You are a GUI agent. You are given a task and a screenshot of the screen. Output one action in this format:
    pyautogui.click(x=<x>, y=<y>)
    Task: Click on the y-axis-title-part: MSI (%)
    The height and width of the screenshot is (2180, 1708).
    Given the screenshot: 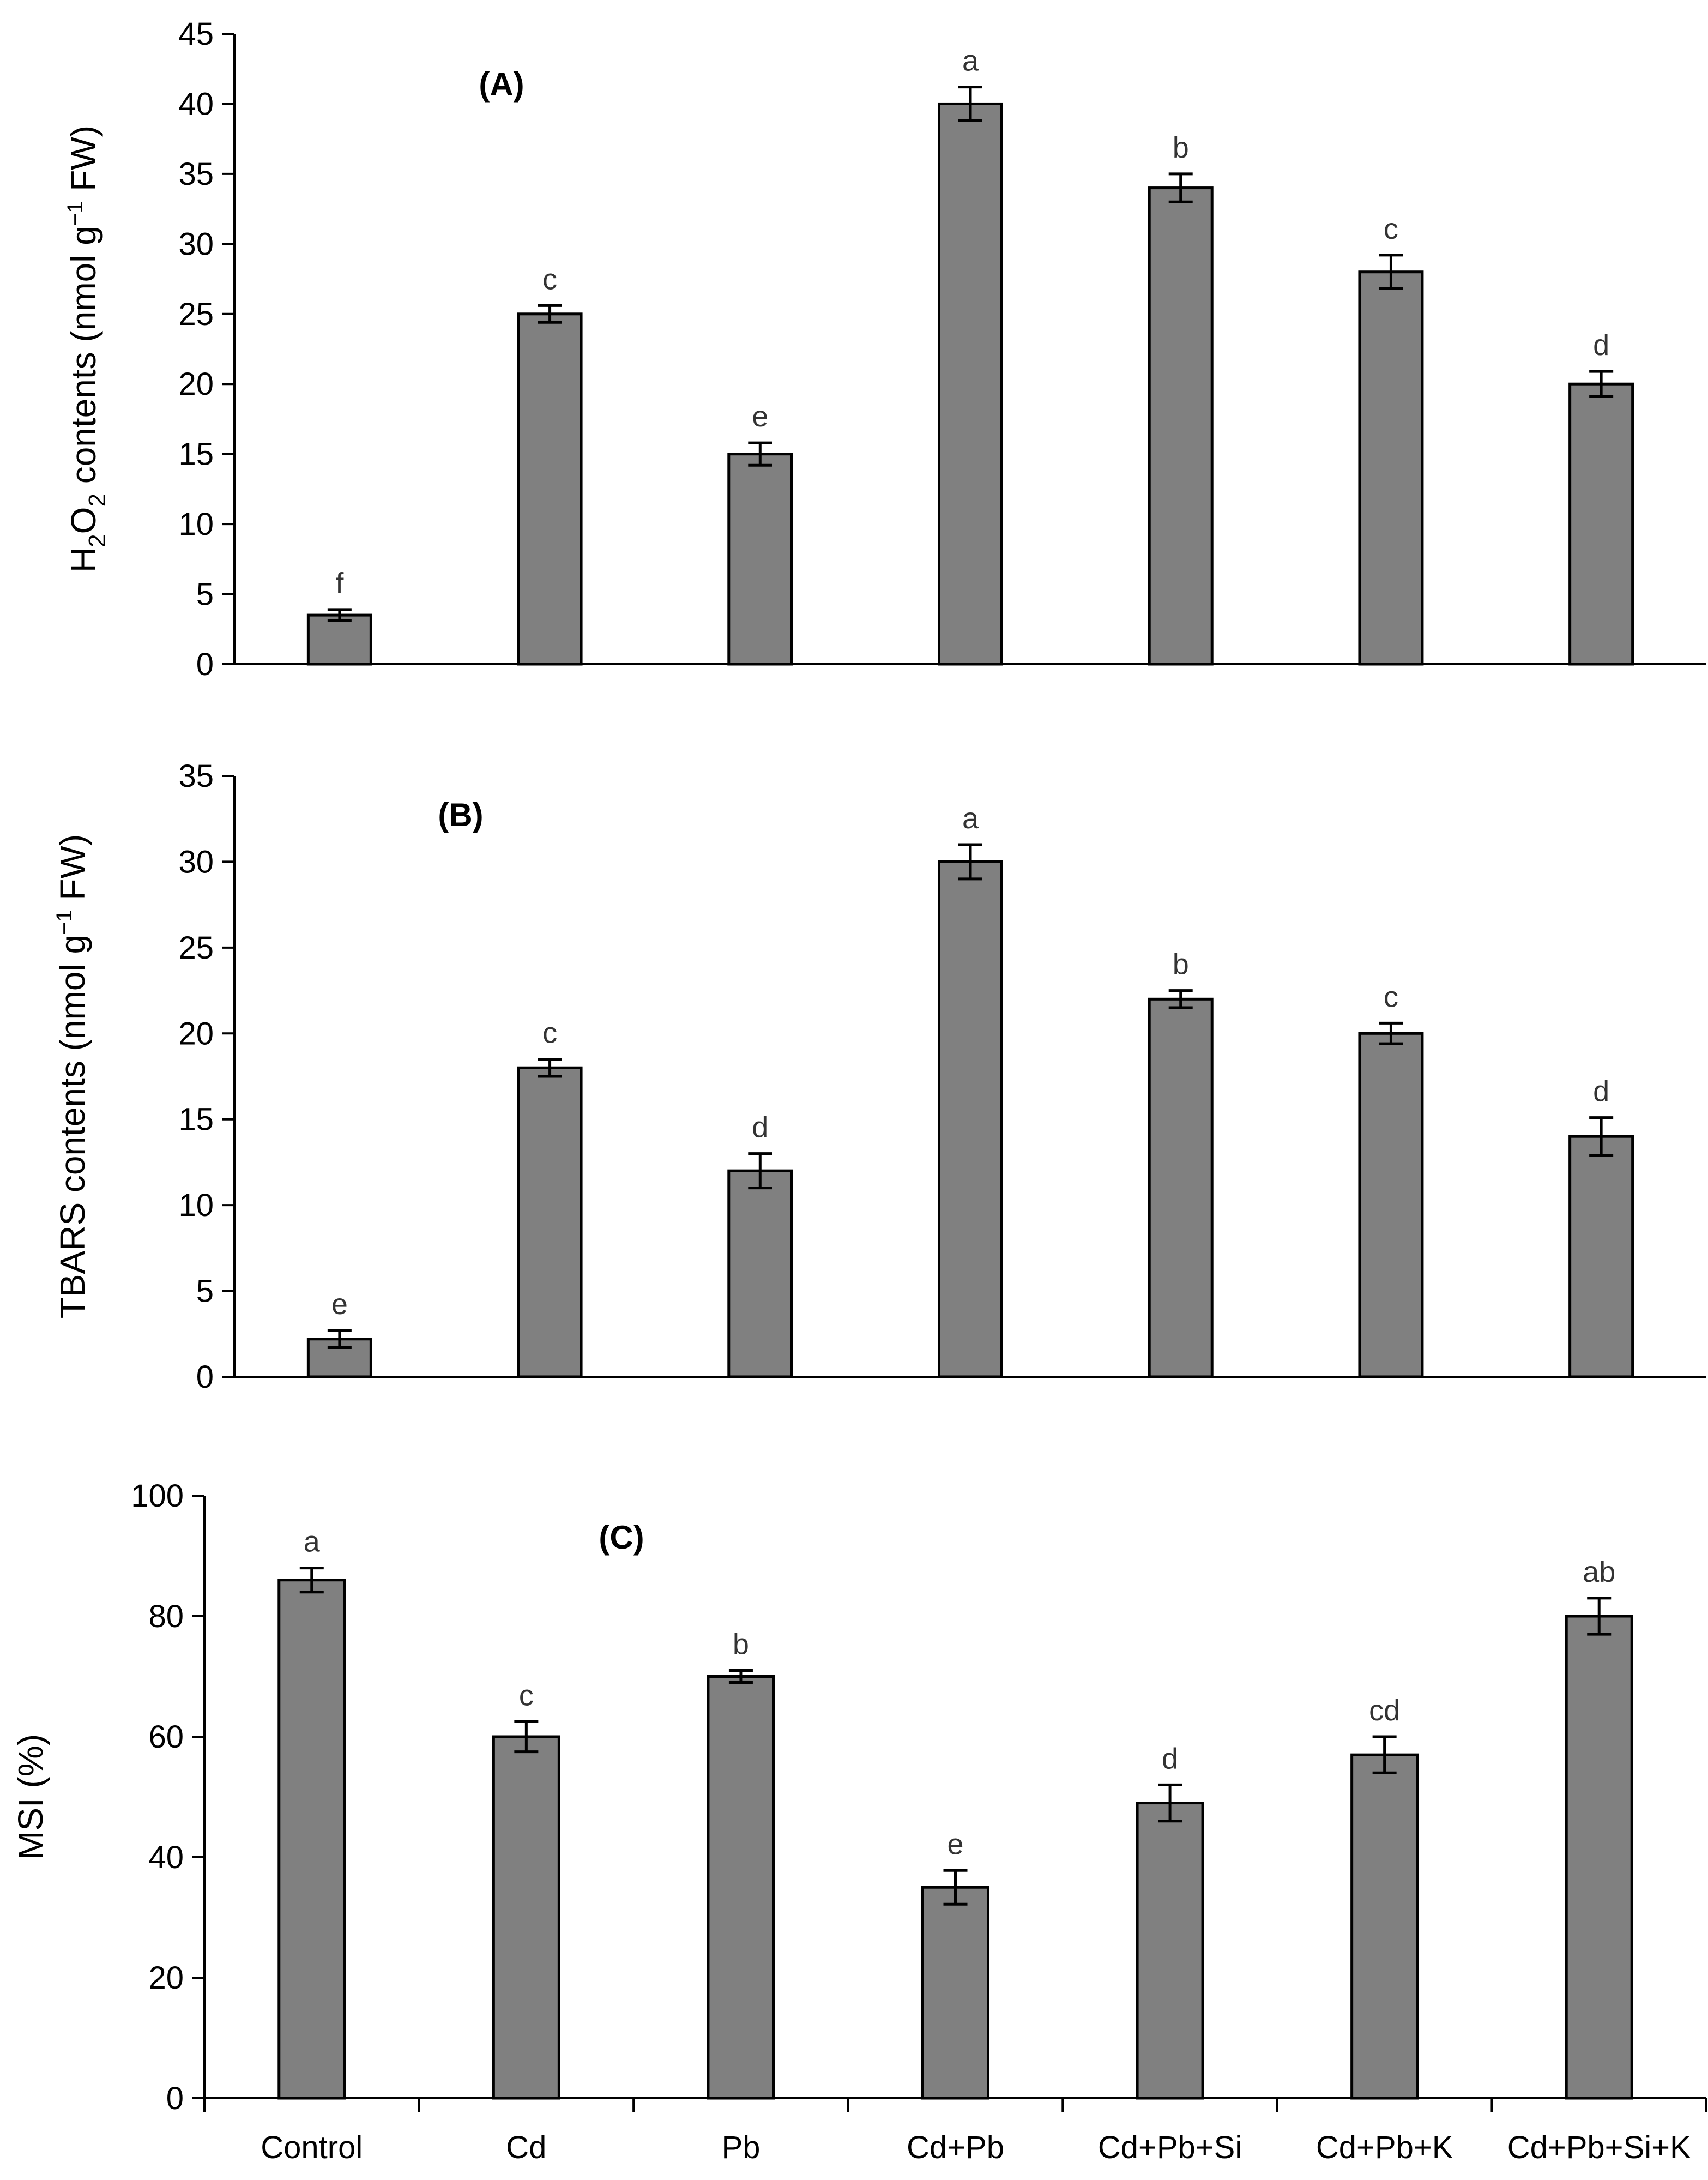 What is the action you would take?
    pyautogui.click(x=30, y=1797)
    